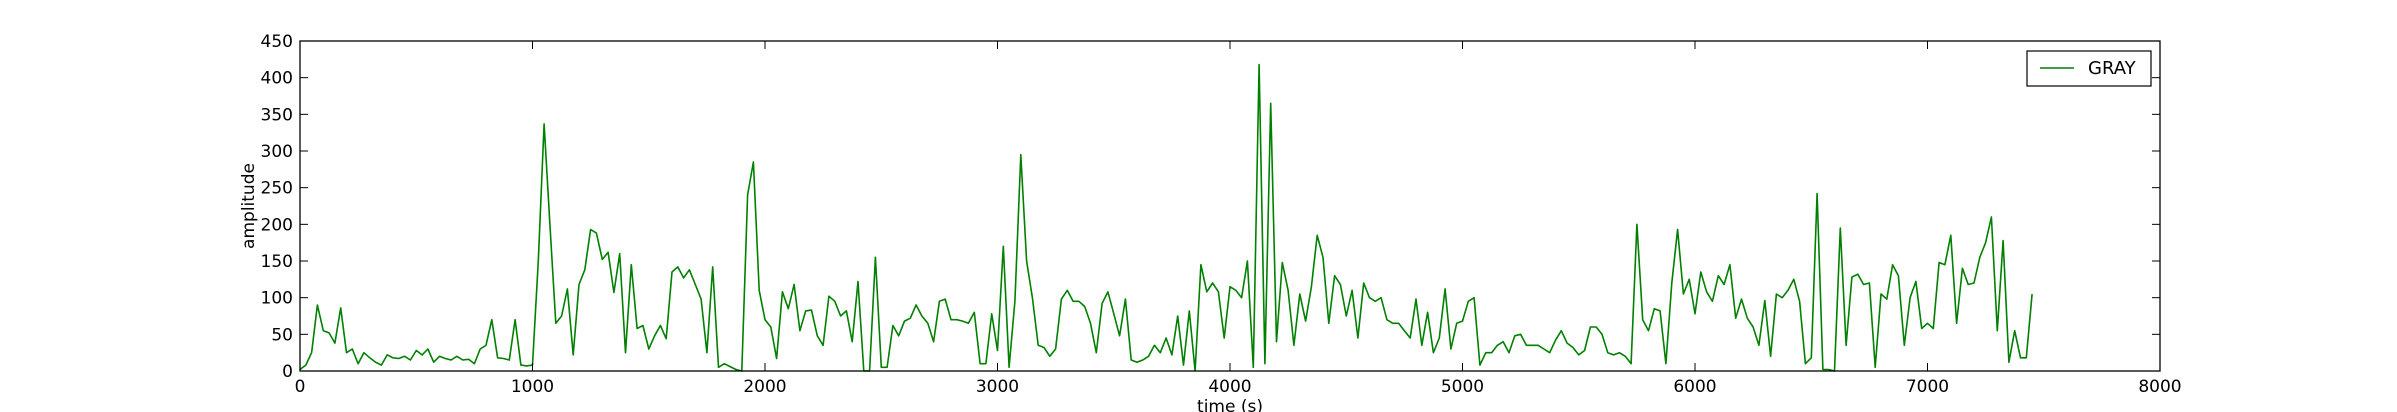 The width and height of the screenshot is (2397, 412). Describe the element at coordinates (277, 189) in the screenshot. I see `y-tick-label: 250` at that location.